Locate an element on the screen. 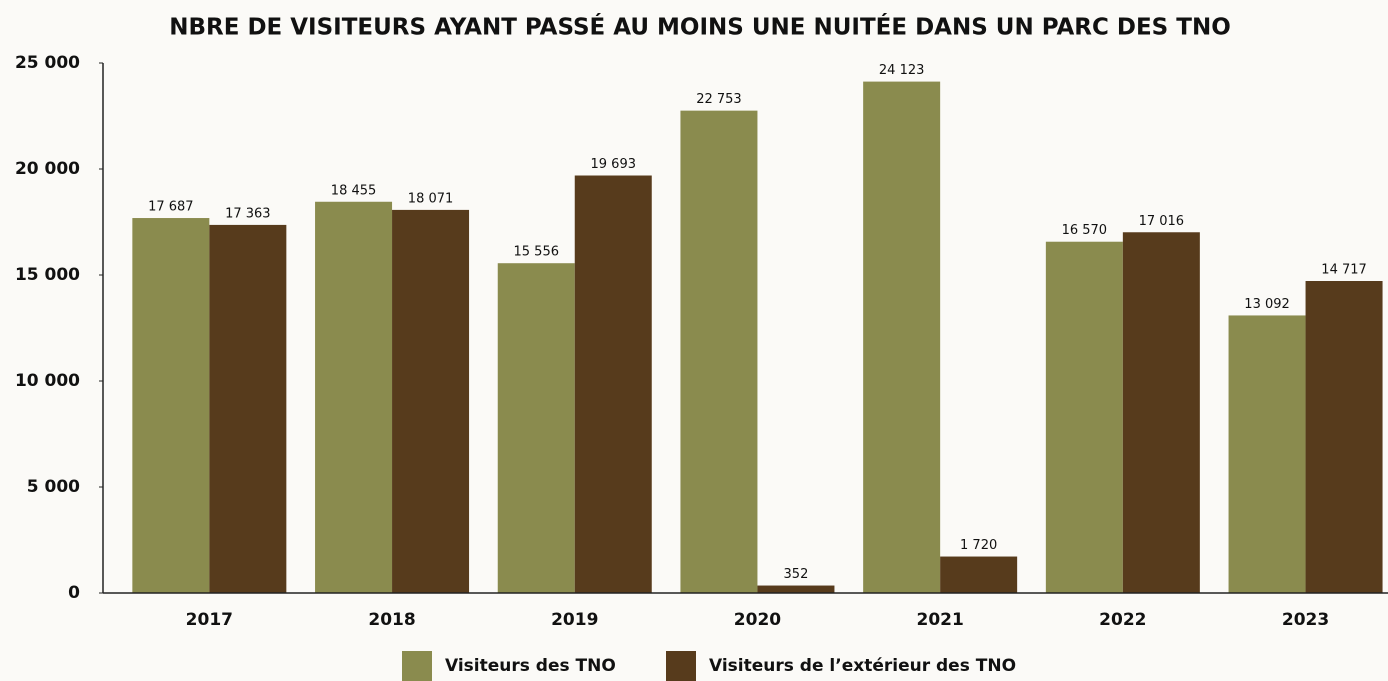  value-label: 14 717 is located at coordinates (1344, 269).